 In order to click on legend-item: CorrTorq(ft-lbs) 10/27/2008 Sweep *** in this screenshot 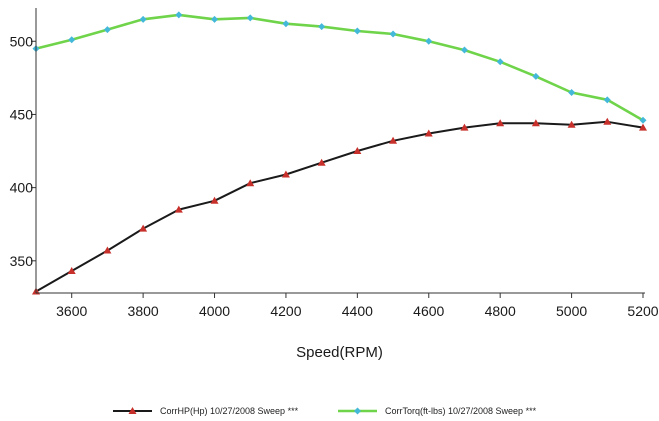, I will do `click(437, 411)`.